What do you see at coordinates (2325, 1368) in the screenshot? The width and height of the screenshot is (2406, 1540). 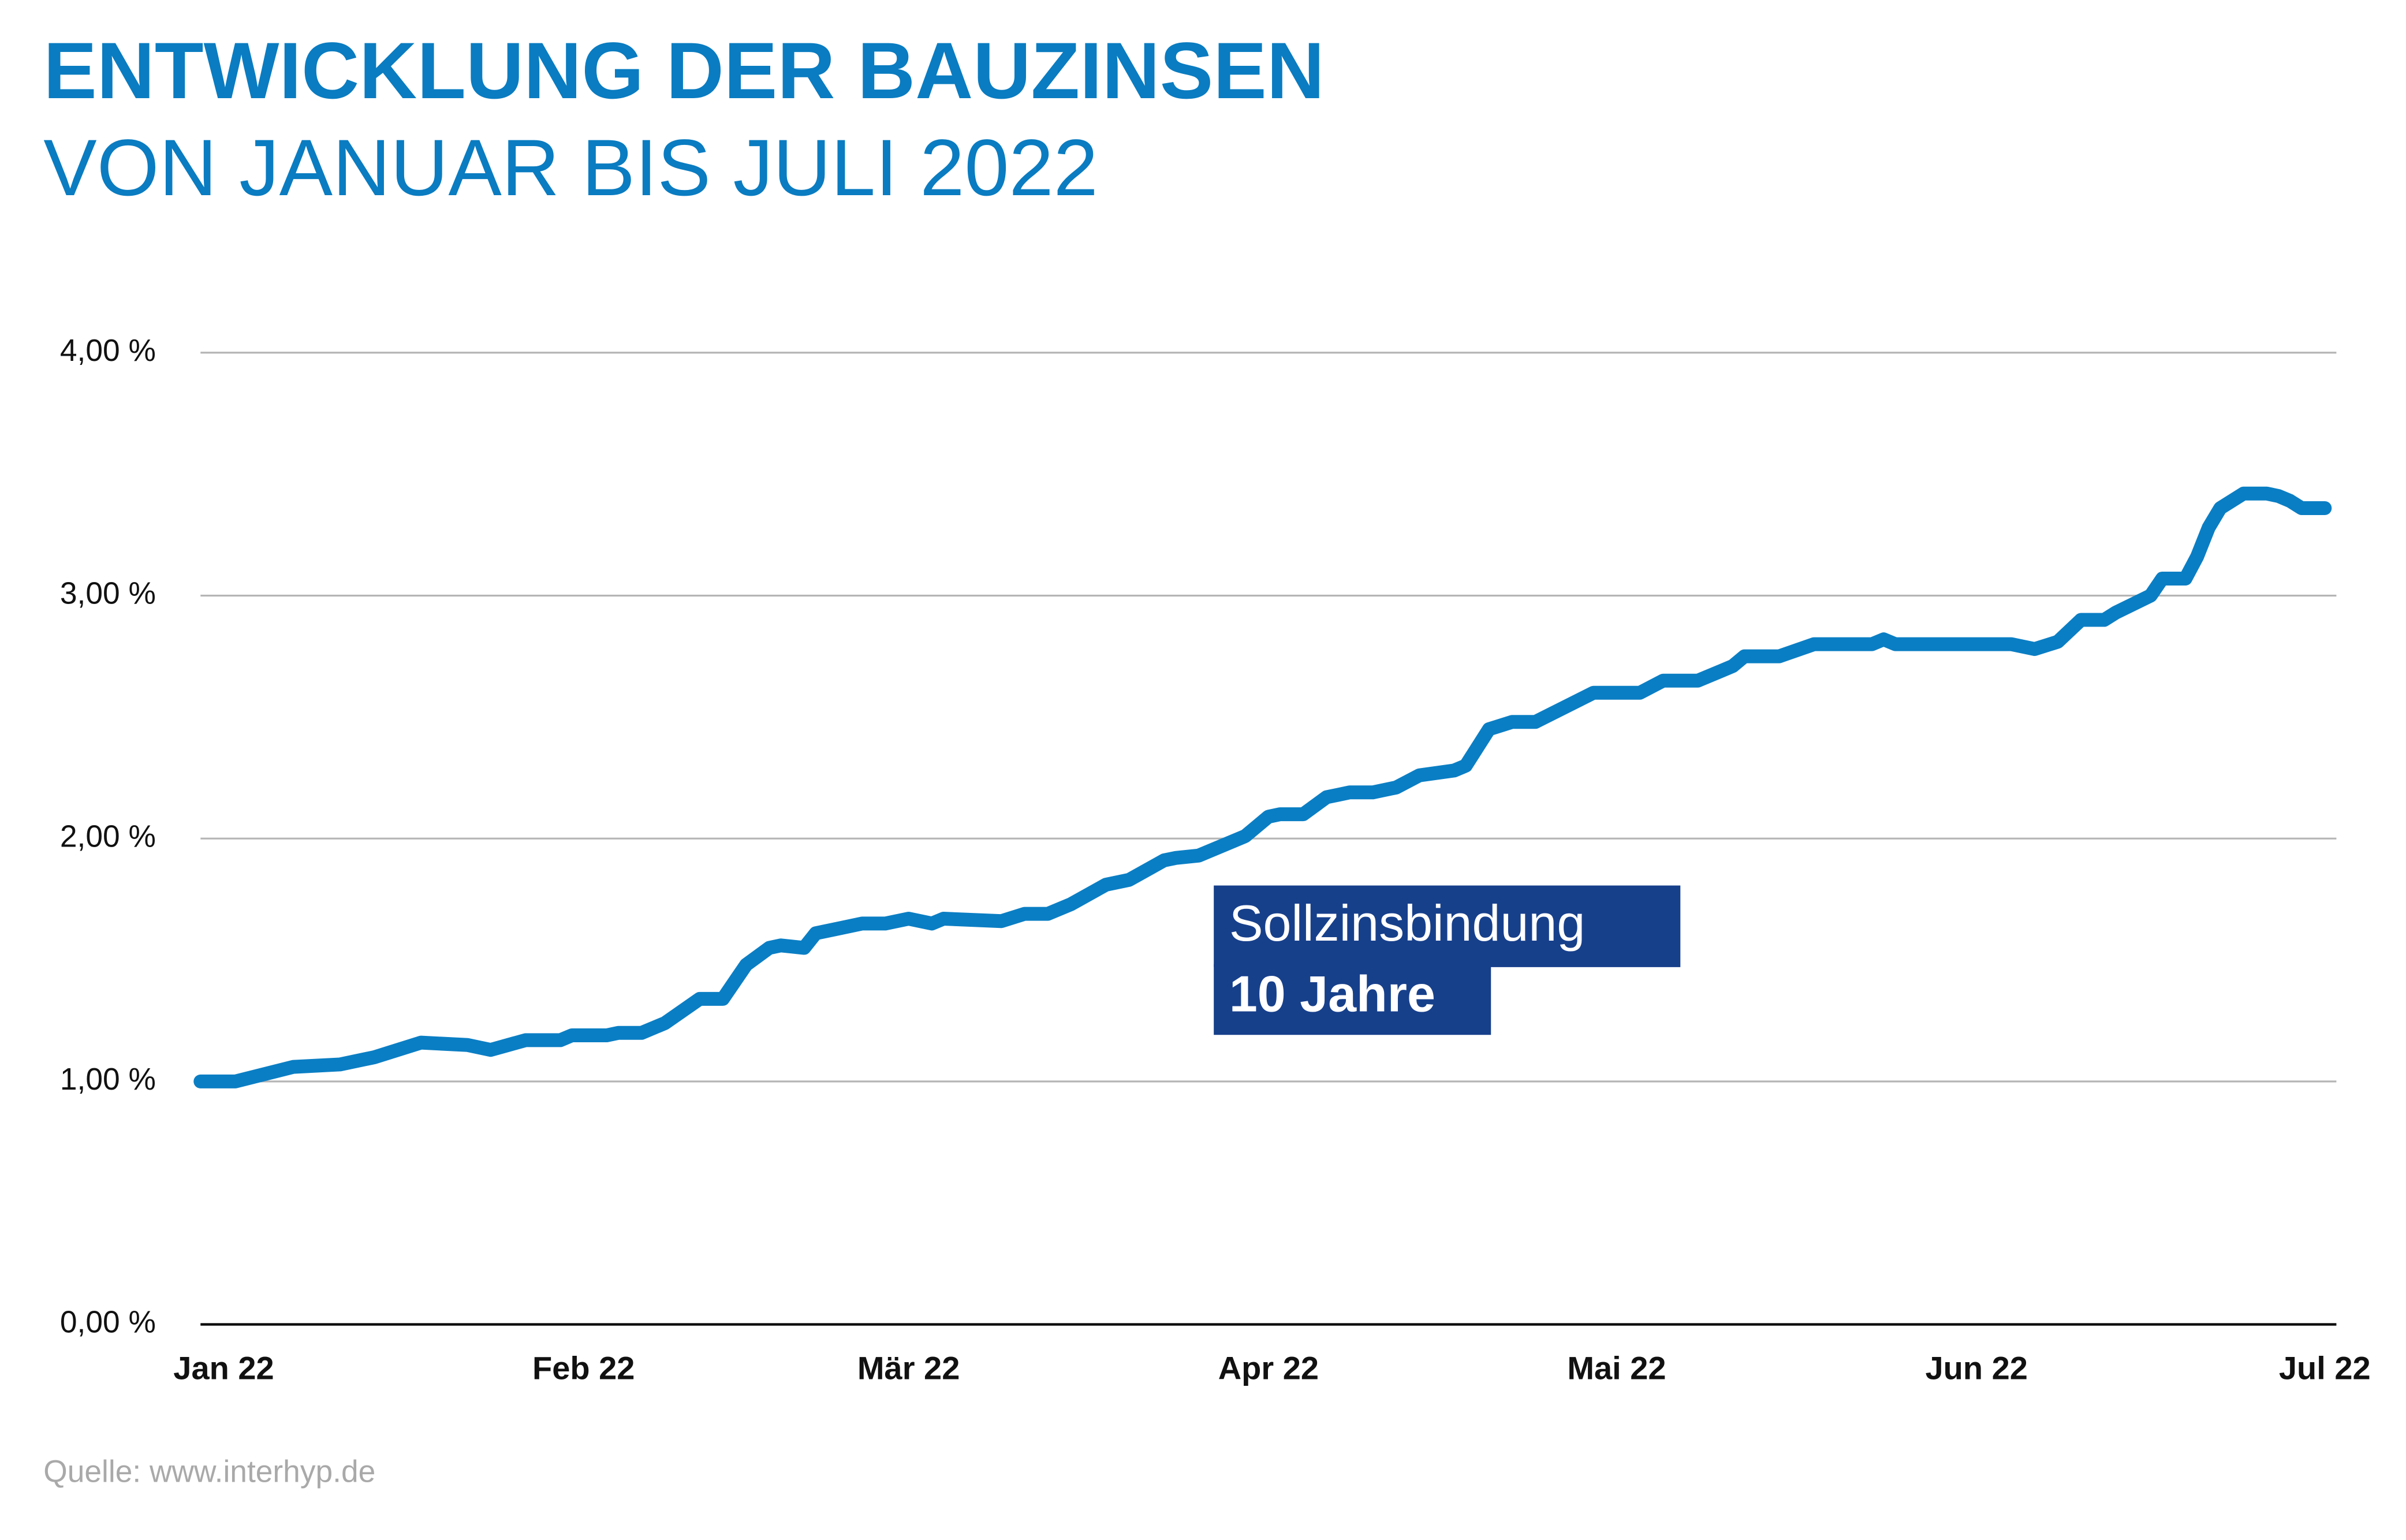 I see `x-tick-label: Jul 22` at bounding box center [2325, 1368].